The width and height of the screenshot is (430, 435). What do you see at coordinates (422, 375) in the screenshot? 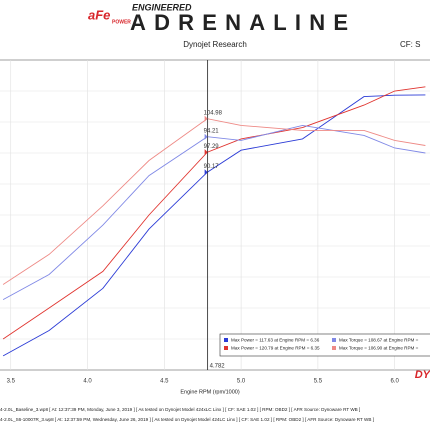
I see `watermark: DY` at bounding box center [422, 375].